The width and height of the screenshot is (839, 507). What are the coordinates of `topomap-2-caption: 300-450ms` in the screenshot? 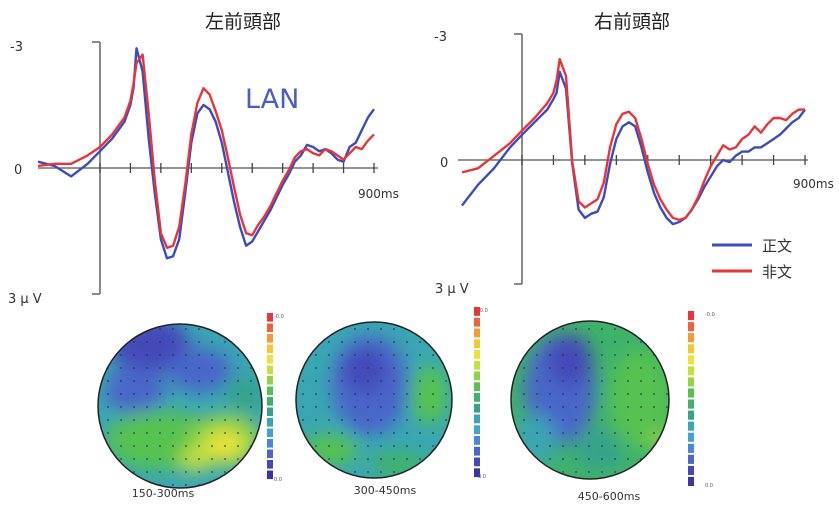 It's located at (385, 490).